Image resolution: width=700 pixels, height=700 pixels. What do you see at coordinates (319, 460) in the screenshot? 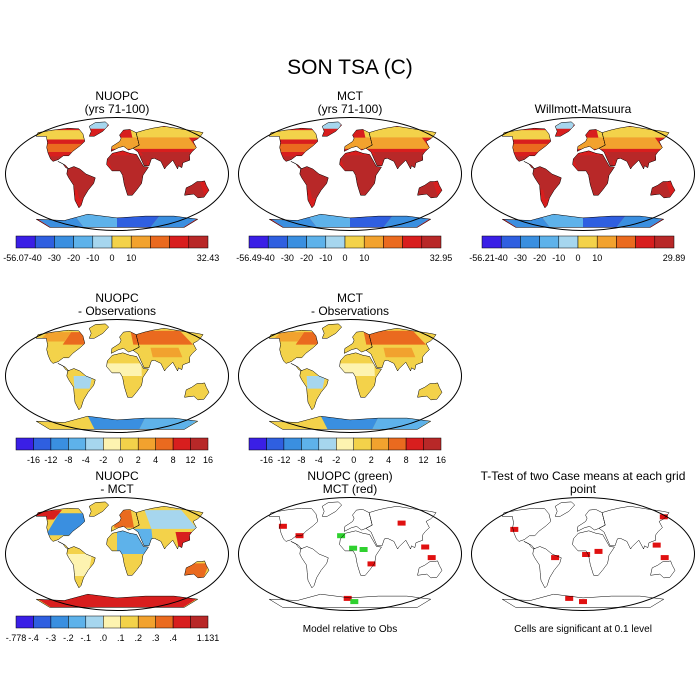
I see `colorbar-tick-label: -4` at bounding box center [319, 460].